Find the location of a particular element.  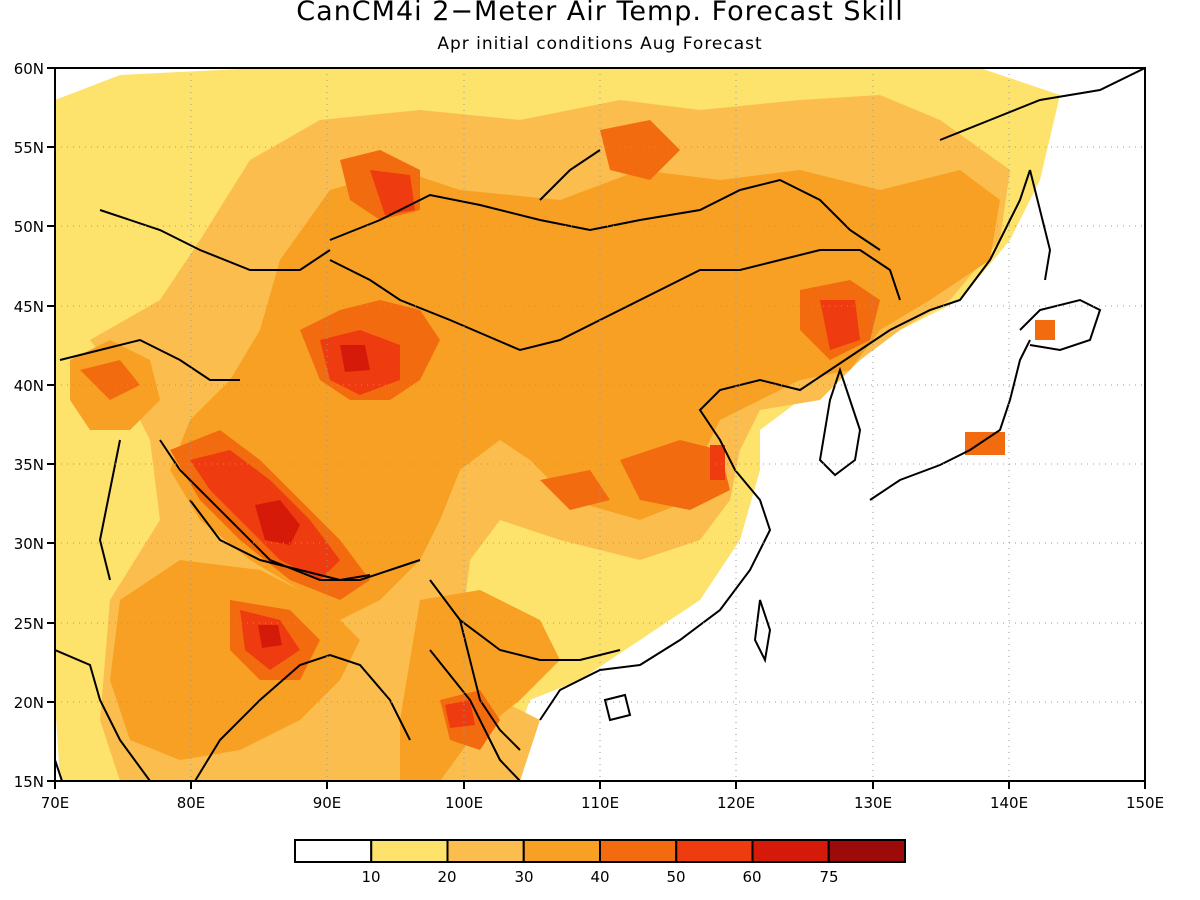

border-china-west is located at coordinates (290, 510).